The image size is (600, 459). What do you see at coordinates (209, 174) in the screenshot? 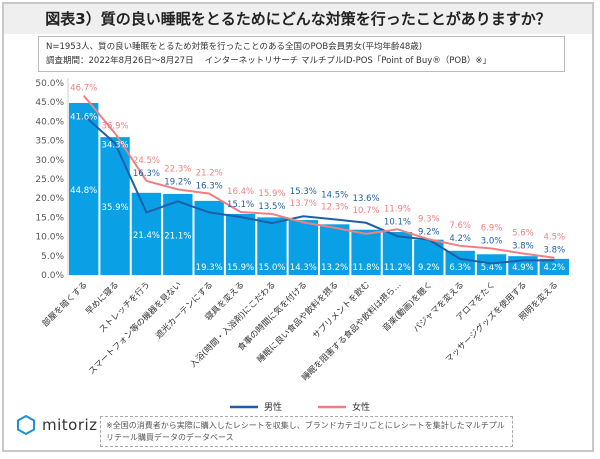
I see `female-value-label: 21.2%` at bounding box center [209, 174].